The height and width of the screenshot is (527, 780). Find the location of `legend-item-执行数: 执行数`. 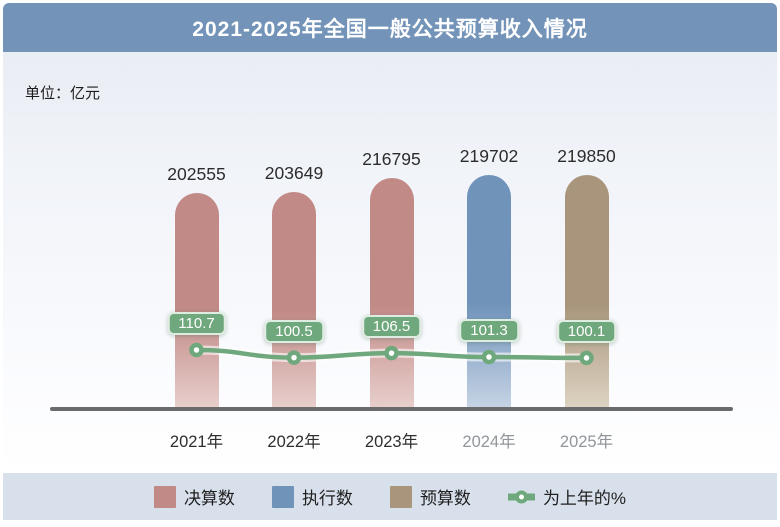

legend-item-执行数: 执行数 is located at coordinates (312, 496).